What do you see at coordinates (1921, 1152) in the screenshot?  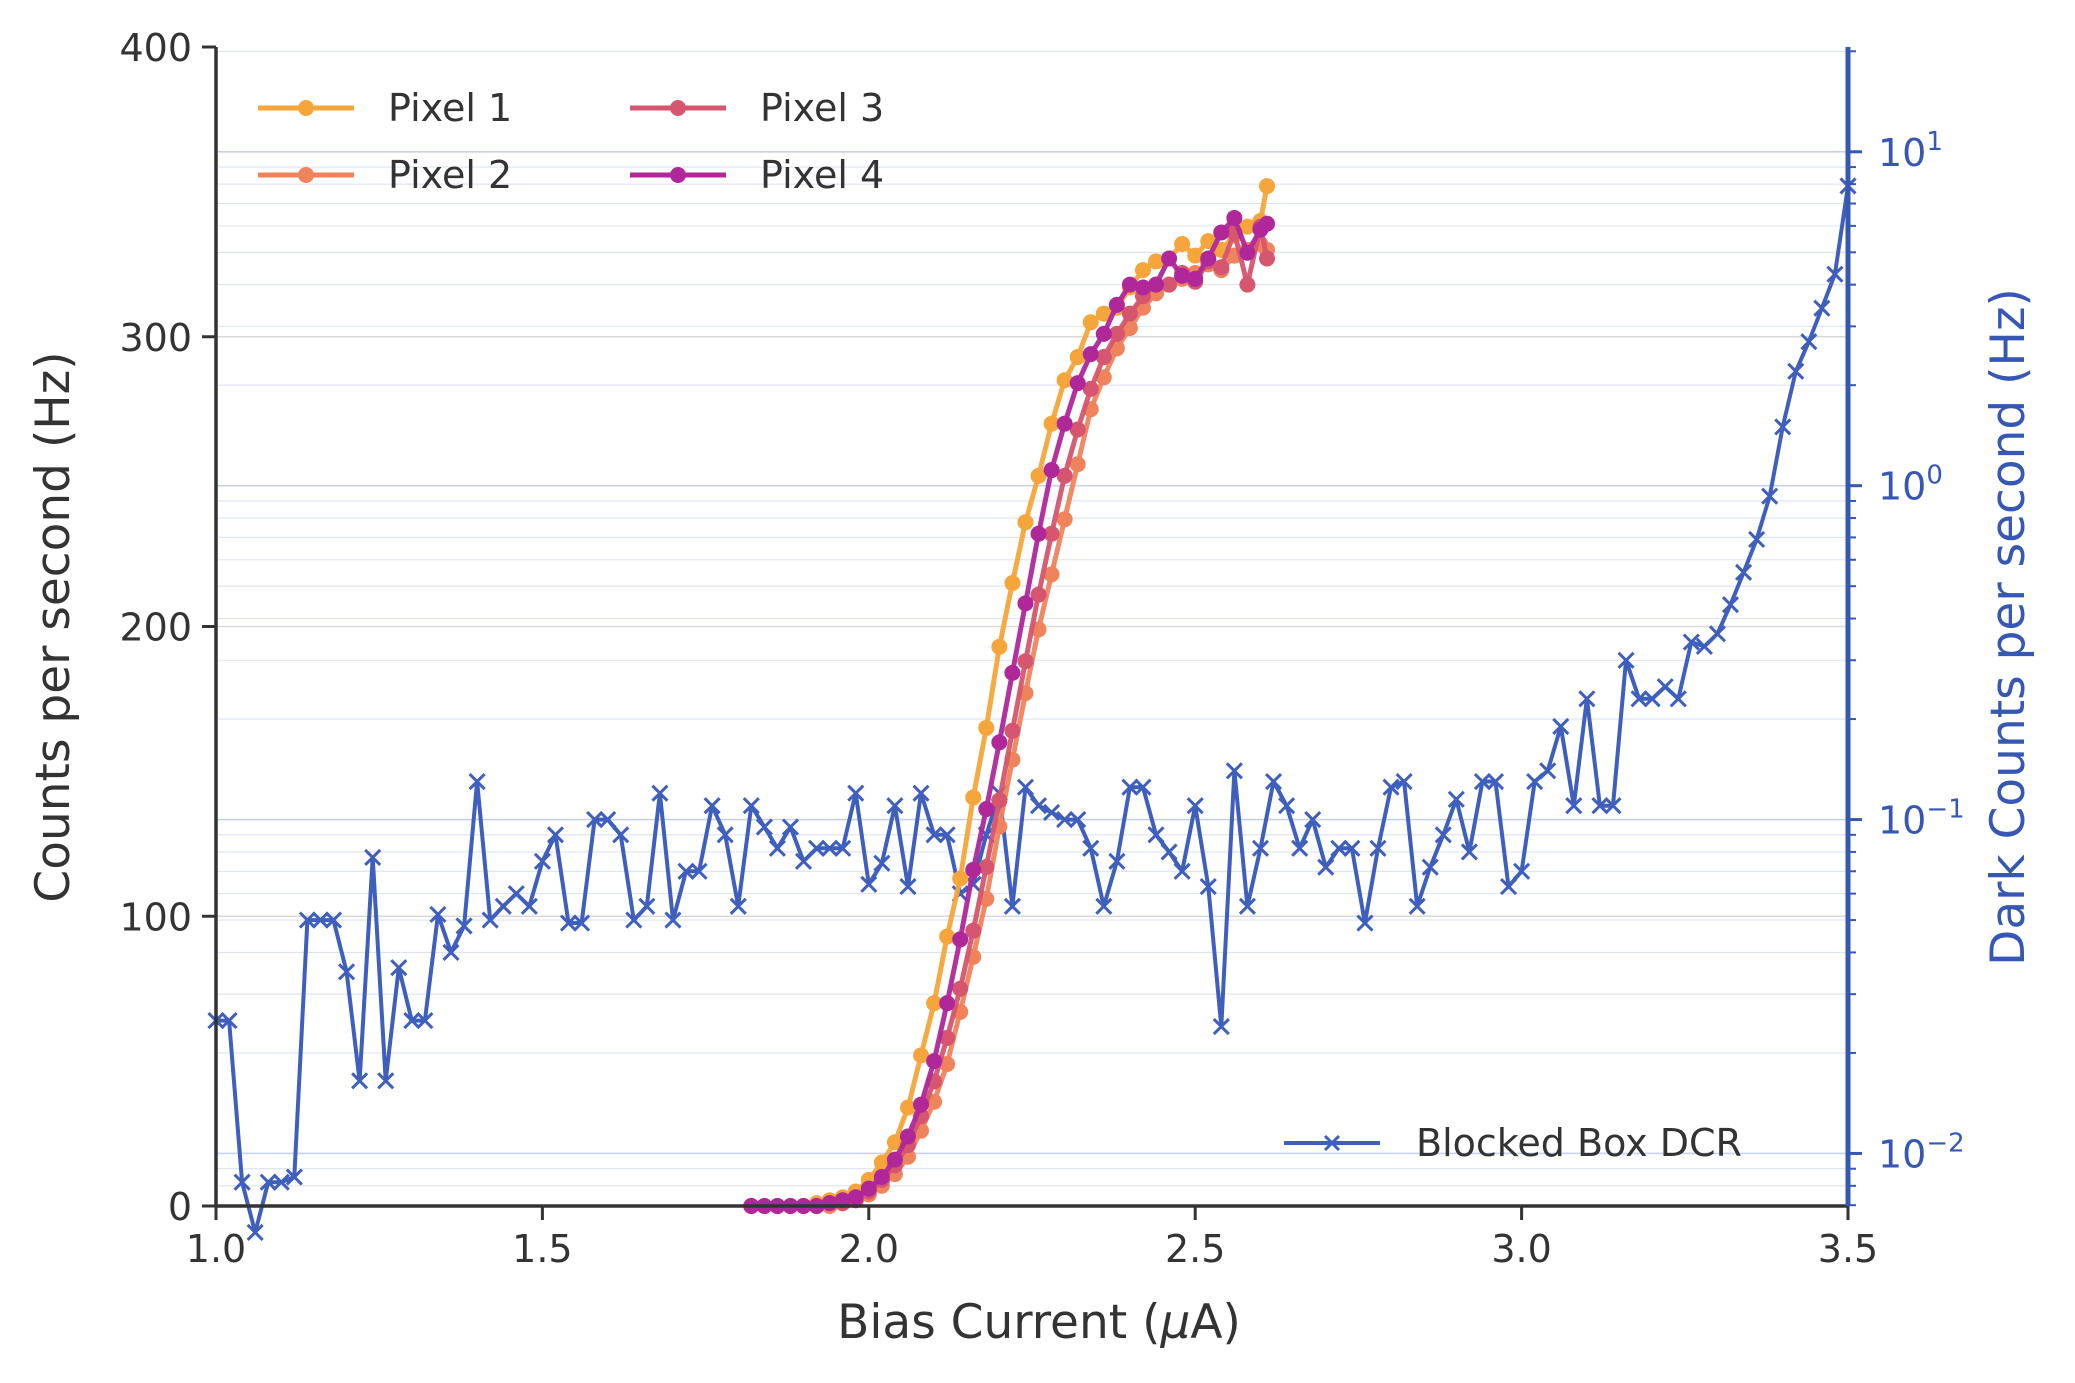 I see `y-right-tick-label: 10−2` at bounding box center [1921, 1152].